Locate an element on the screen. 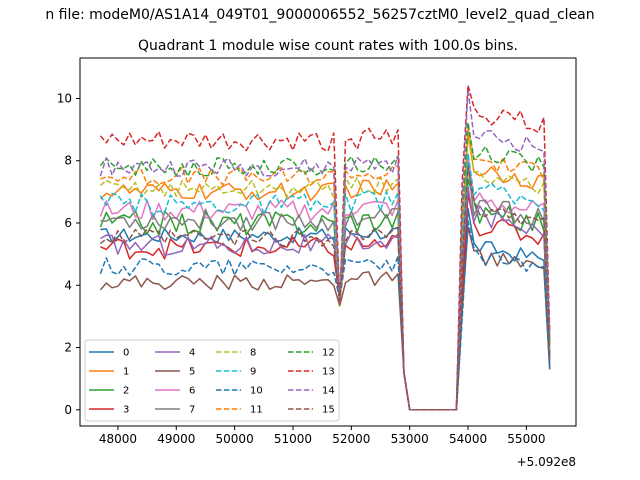 This screenshot has height=480, width=640. legend-label-5: 5 is located at coordinates (192, 372).